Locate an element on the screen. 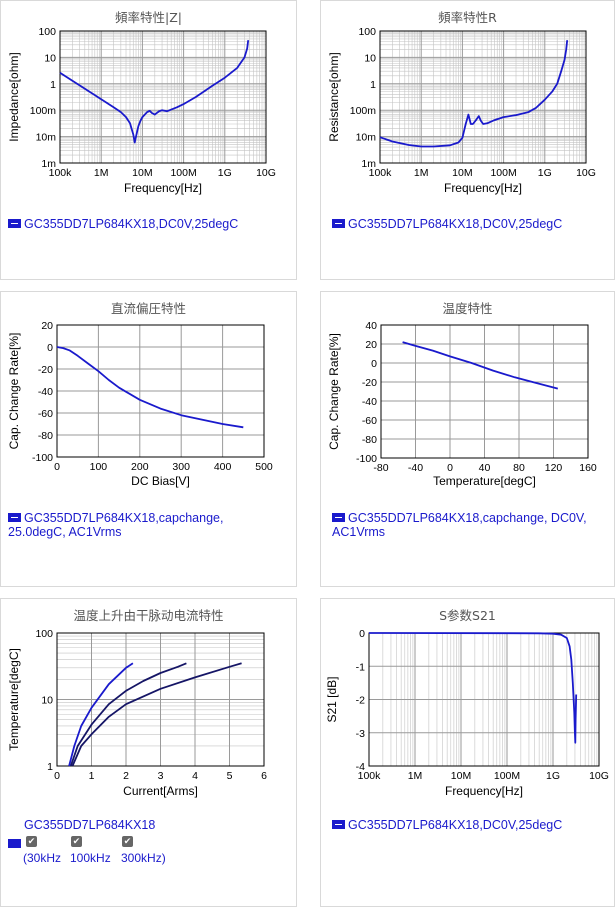 The width and height of the screenshot is (615, 907). x-tick-label: 200 is located at coordinates (140, 467).